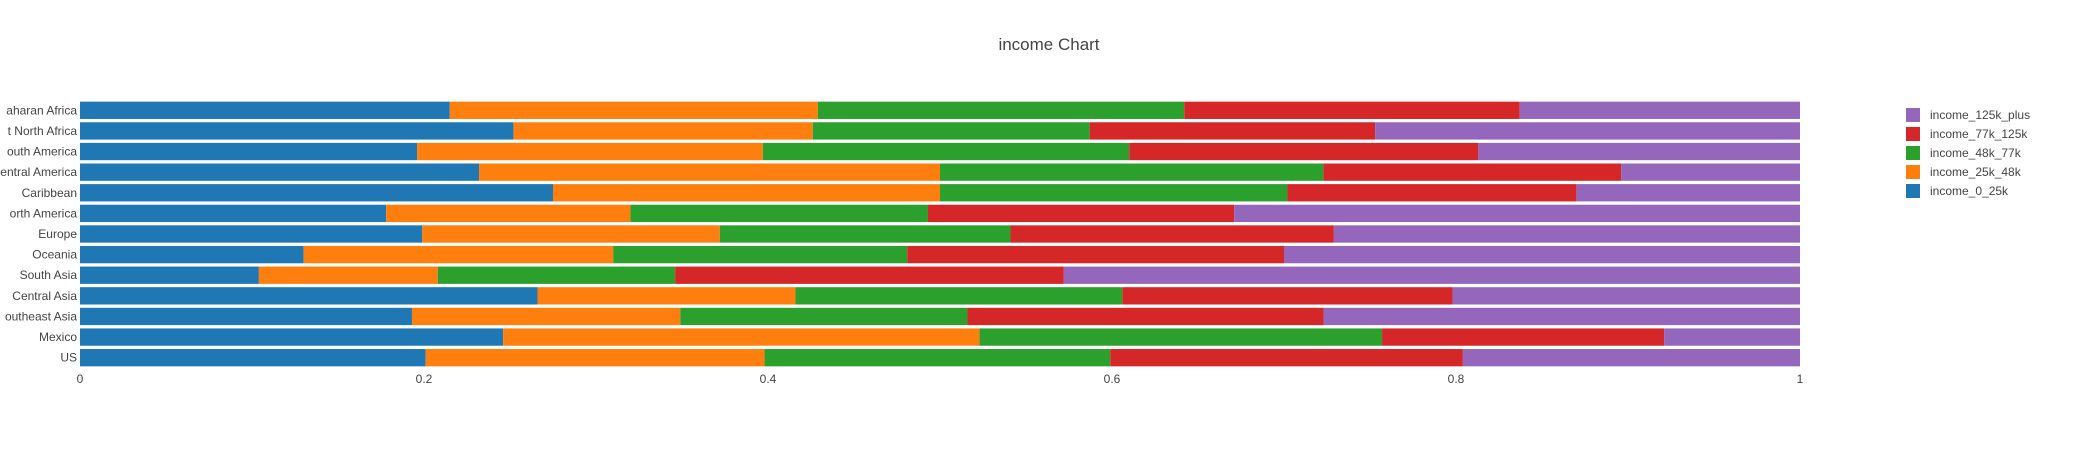  I want to click on bar-europe-income-25k-48k, so click(571, 234).